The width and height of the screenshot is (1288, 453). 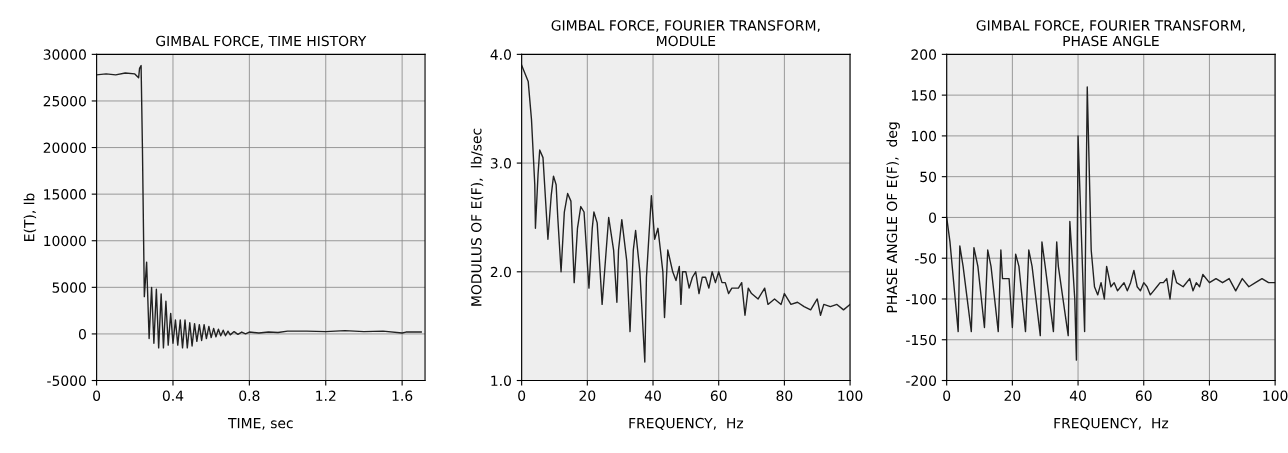 What do you see at coordinates (501, 380) in the screenshot?
I see `y-tick-label: 1.0` at bounding box center [501, 380].